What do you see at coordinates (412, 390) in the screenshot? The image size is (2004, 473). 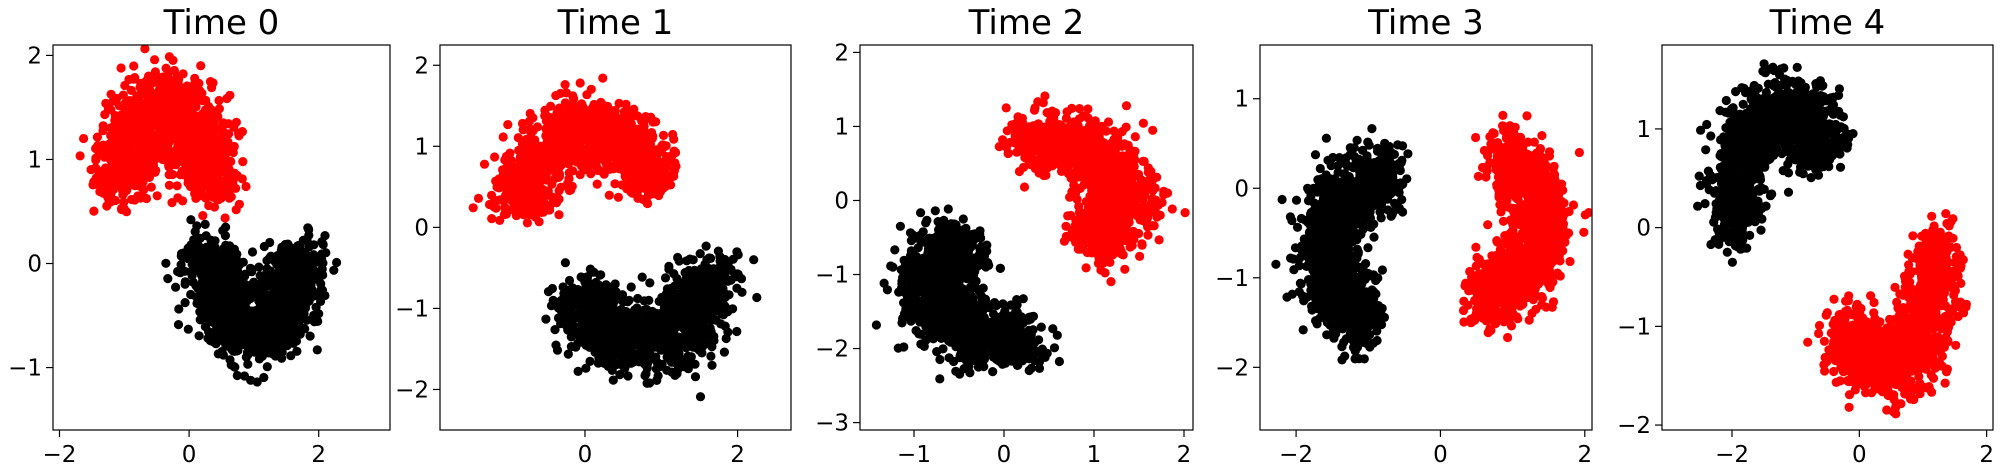 I see `y-tick-label: −2` at bounding box center [412, 390].